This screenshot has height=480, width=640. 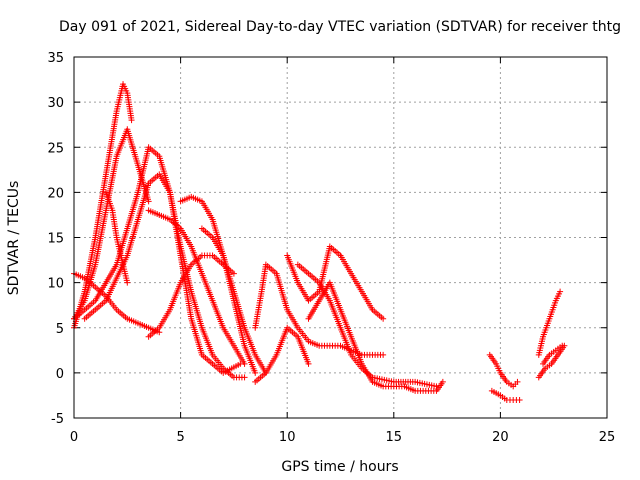 What do you see at coordinates (55, 284) in the screenshot?
I see `y-tick-label: 10` at bounding box center [55, 284].